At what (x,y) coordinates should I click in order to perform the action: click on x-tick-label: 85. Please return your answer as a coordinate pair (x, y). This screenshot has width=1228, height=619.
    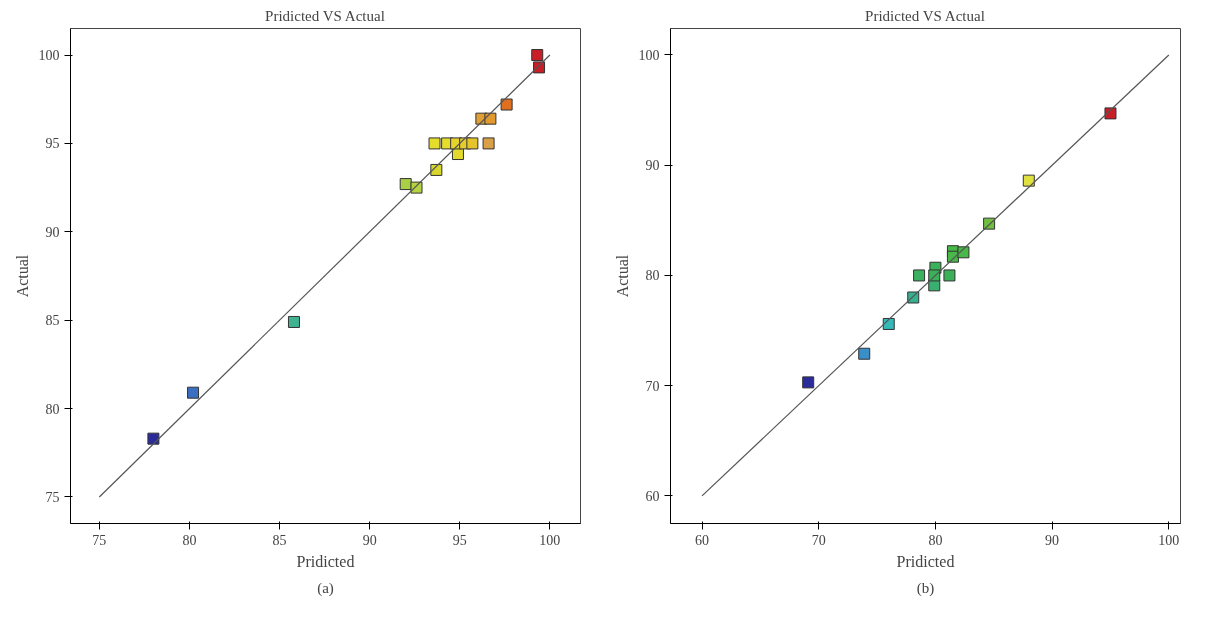
    Looking at the image, I should click on (279, 540).